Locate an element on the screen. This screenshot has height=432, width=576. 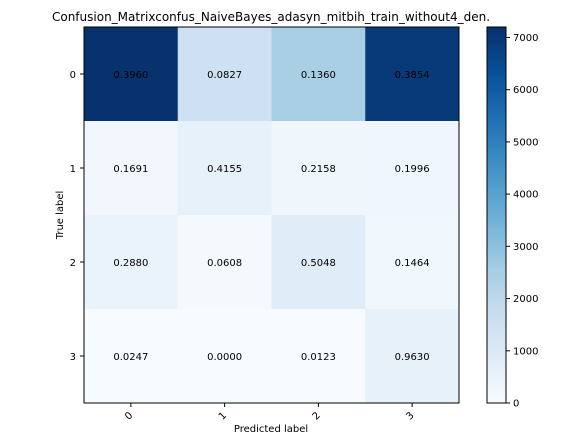
cell-label-2-2: 0.5048 is located at coordinates (318, 263).